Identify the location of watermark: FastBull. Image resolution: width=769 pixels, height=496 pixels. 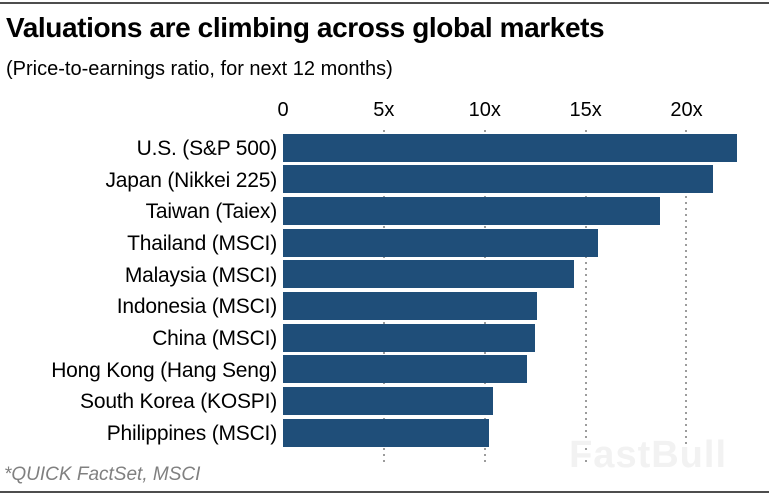
(648, 455).